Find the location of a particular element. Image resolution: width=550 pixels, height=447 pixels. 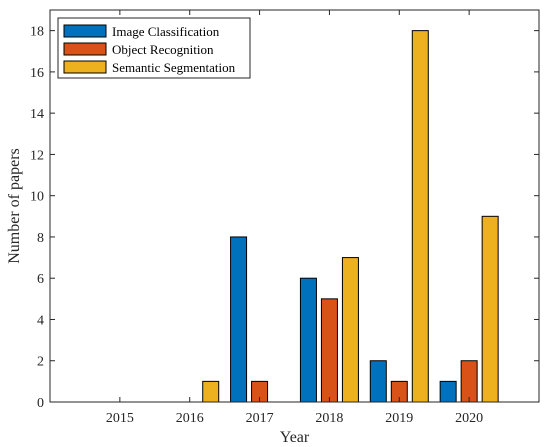

y-tick-label: 14 is located at coordinates (37, 114).